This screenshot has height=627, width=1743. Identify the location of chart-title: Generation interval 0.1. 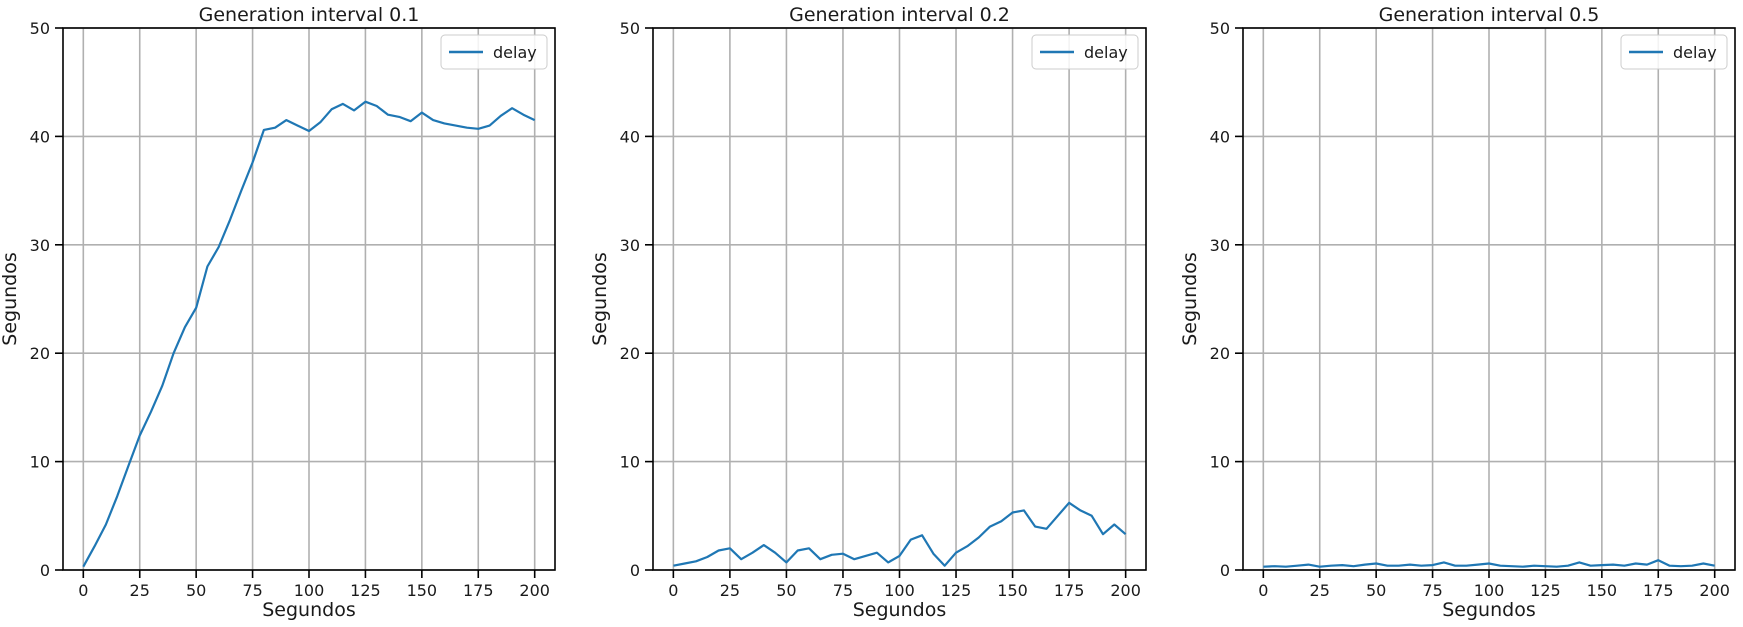
(309, 15).